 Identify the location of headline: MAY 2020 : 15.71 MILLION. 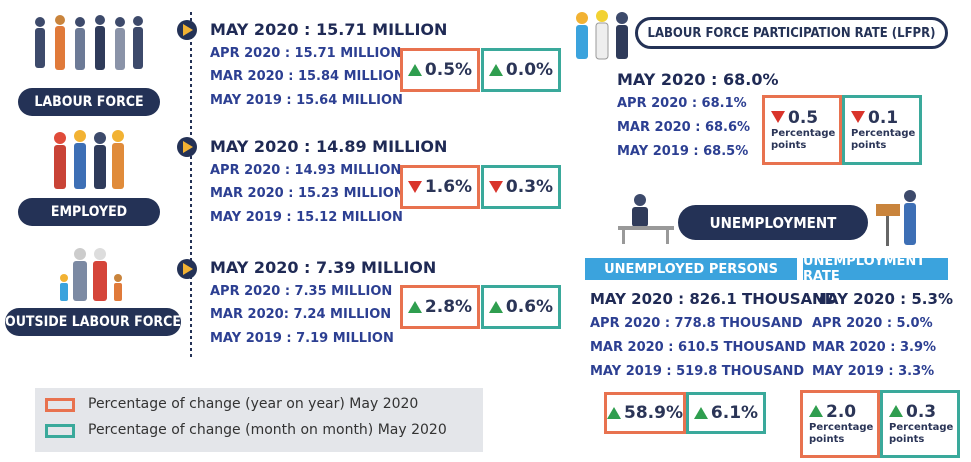
(329, 29).